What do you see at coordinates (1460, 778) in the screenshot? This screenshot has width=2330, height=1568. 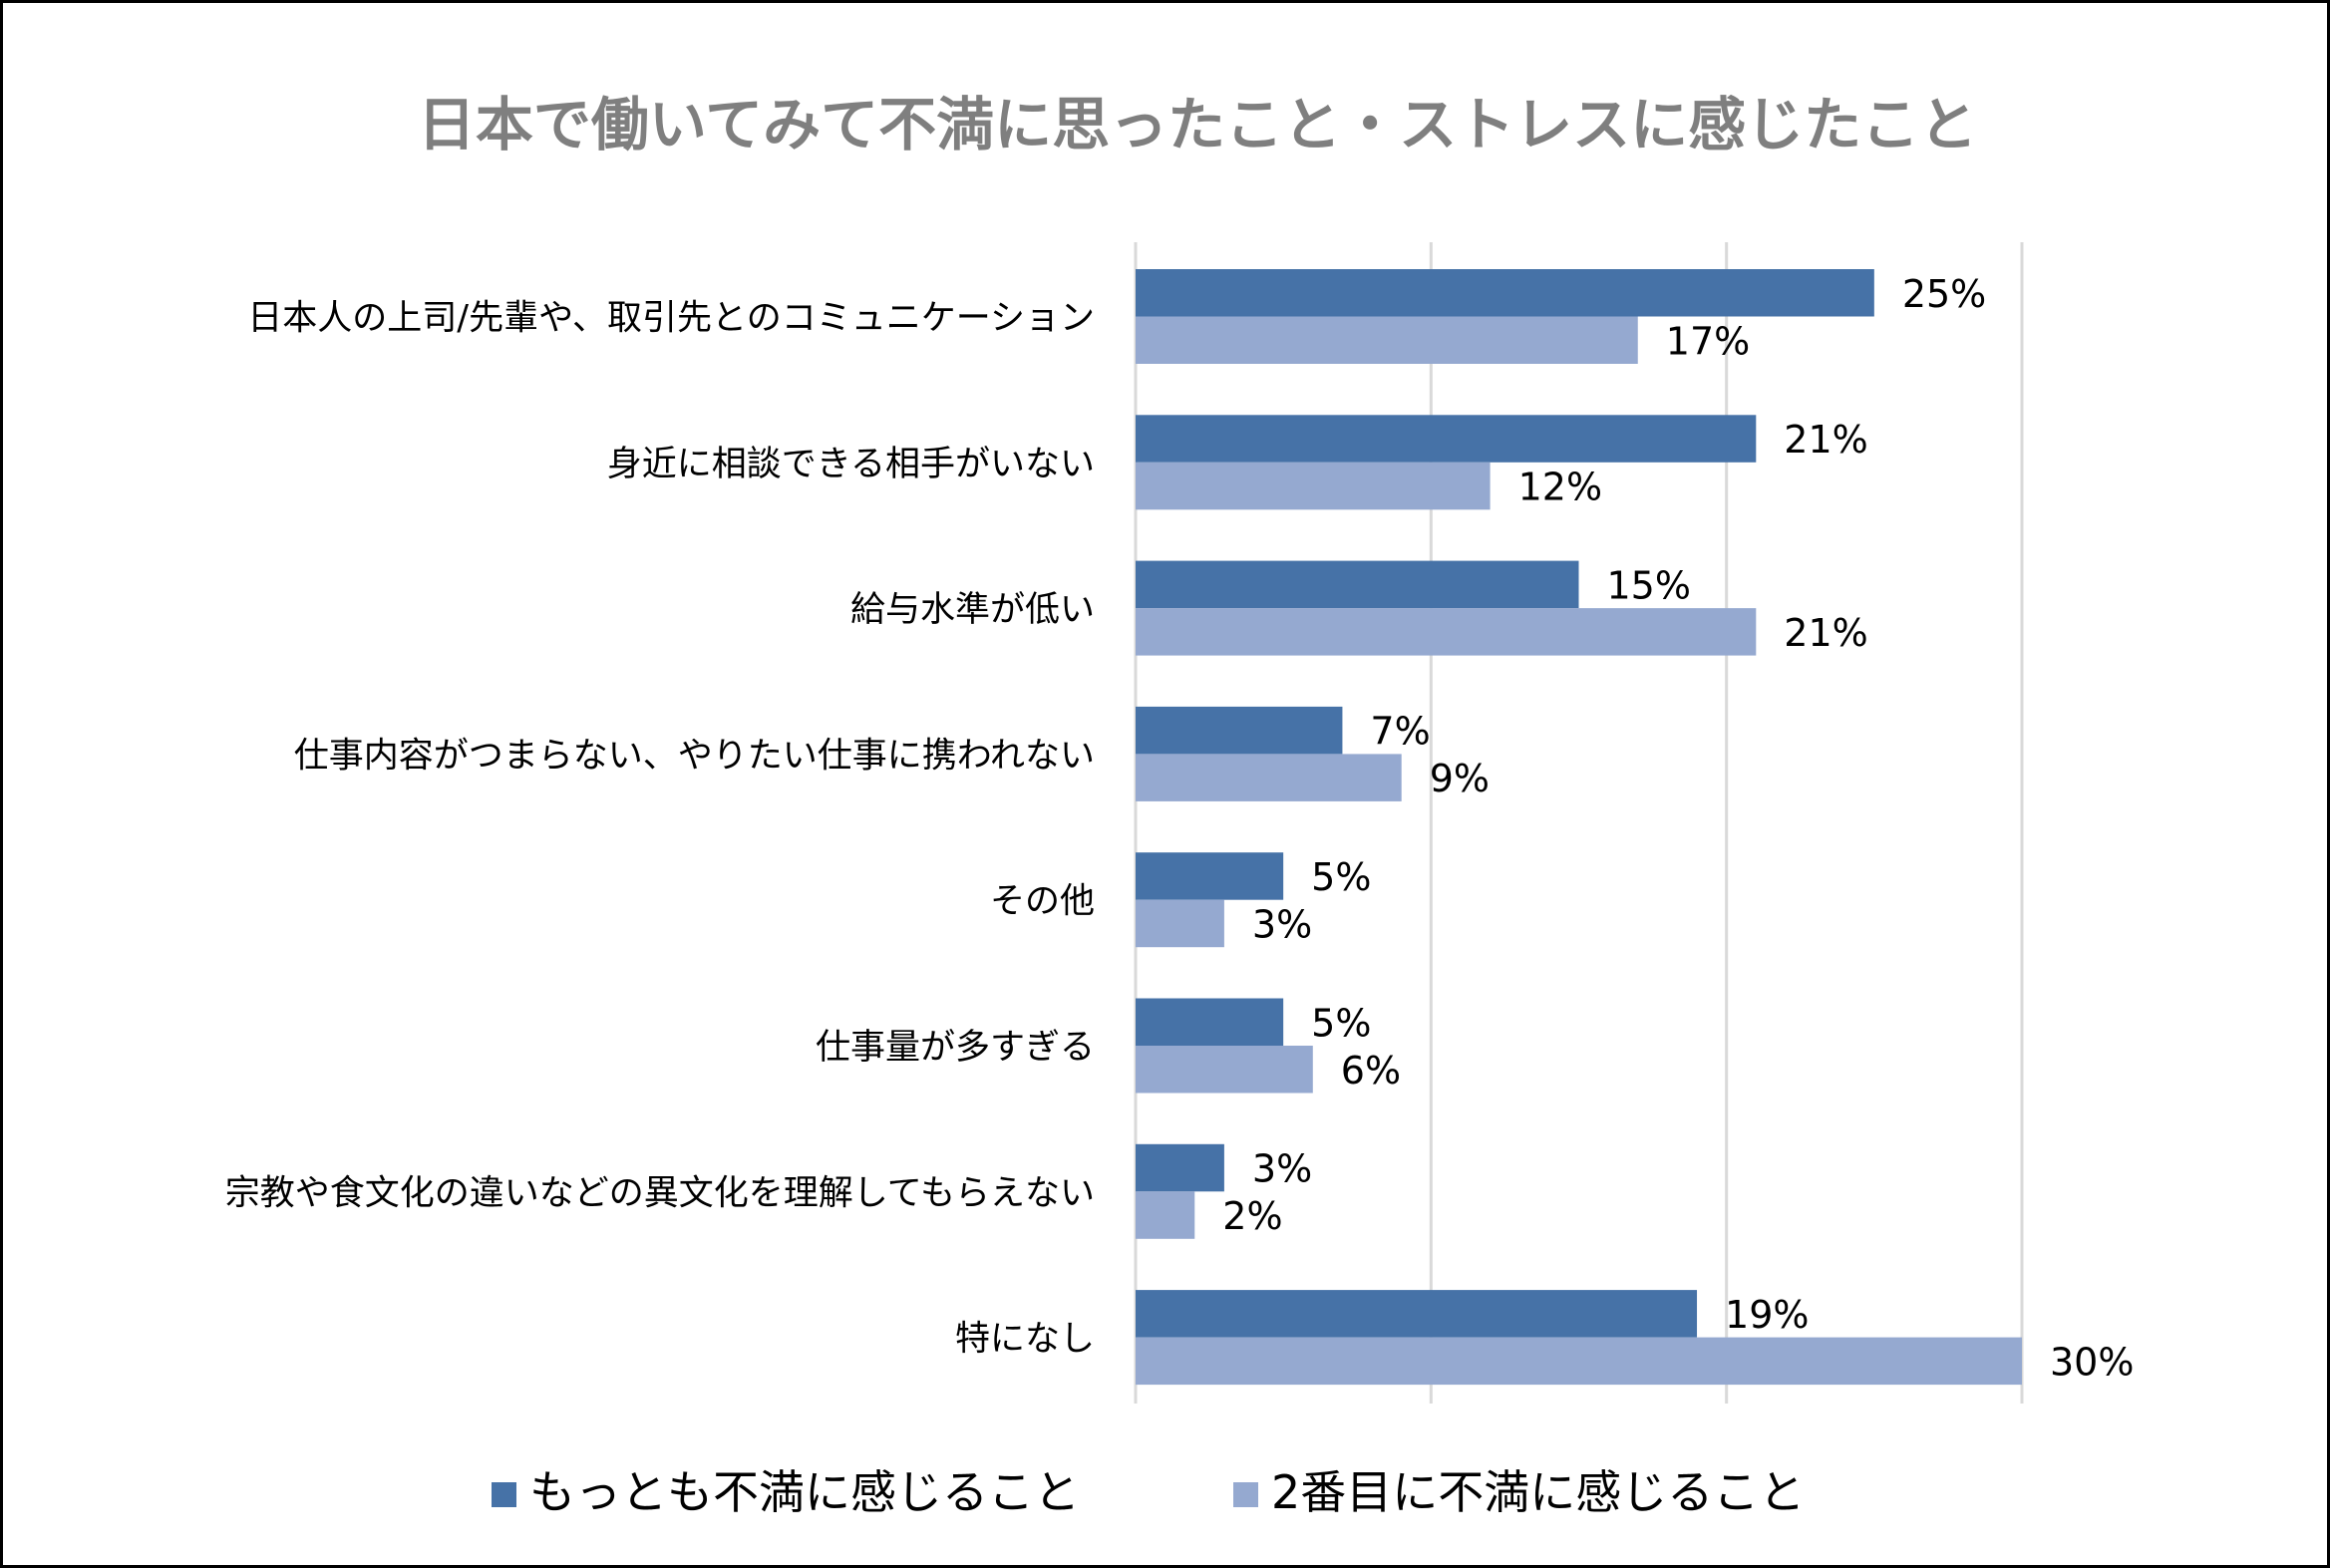 I see `data-label: 9%` at bounding box center [1460, 778].